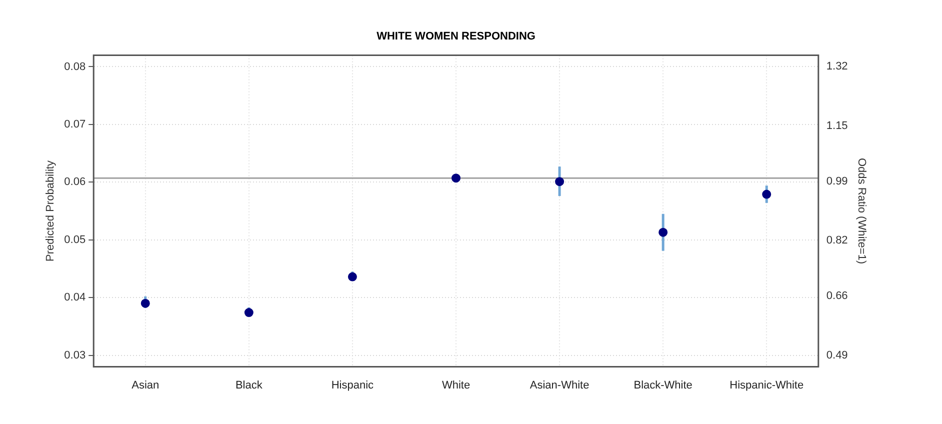  What do you see at coordinates (456, 385) in the screenshot?
I see `x-tick-label: White` at bounding box center [456, 385].